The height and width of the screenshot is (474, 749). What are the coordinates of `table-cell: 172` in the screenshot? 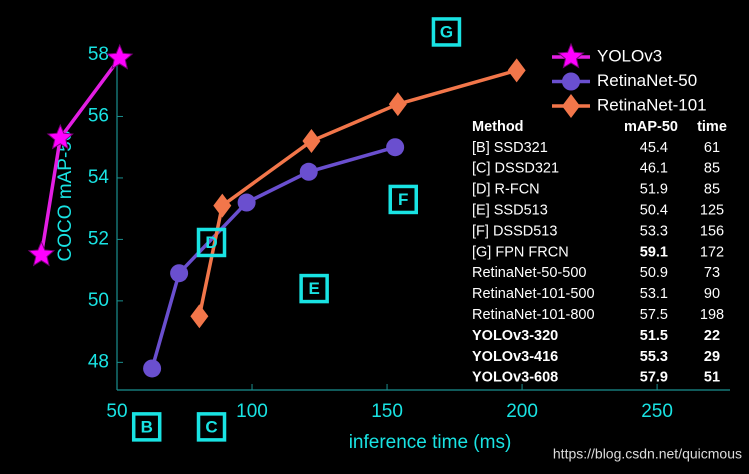 It's located at (712, 252).